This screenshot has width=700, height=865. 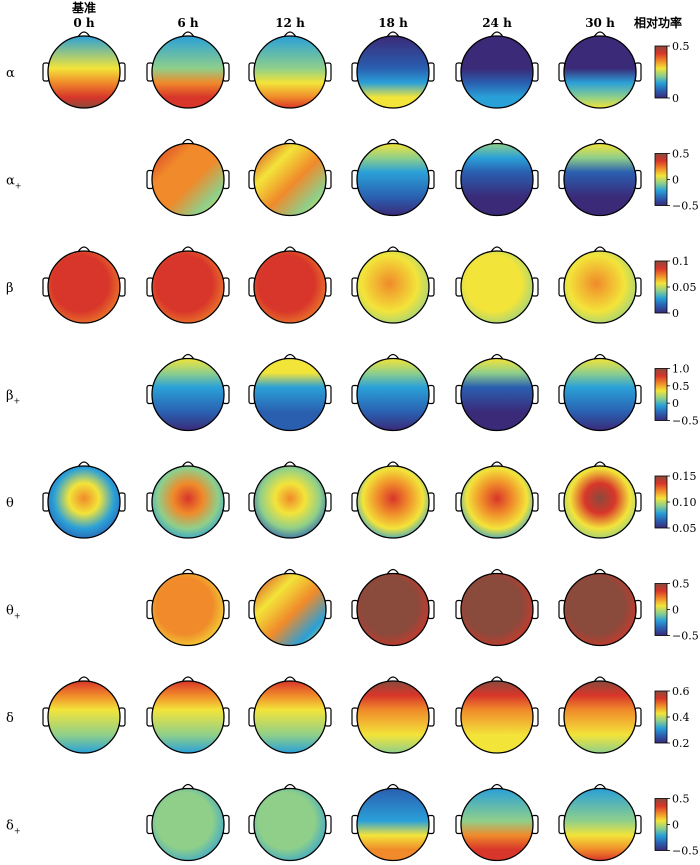 What do you see at coordinates (658, 22) in the screenshot?
I see `colorbar-title: 相对功率` at bounding box center [658, 22].